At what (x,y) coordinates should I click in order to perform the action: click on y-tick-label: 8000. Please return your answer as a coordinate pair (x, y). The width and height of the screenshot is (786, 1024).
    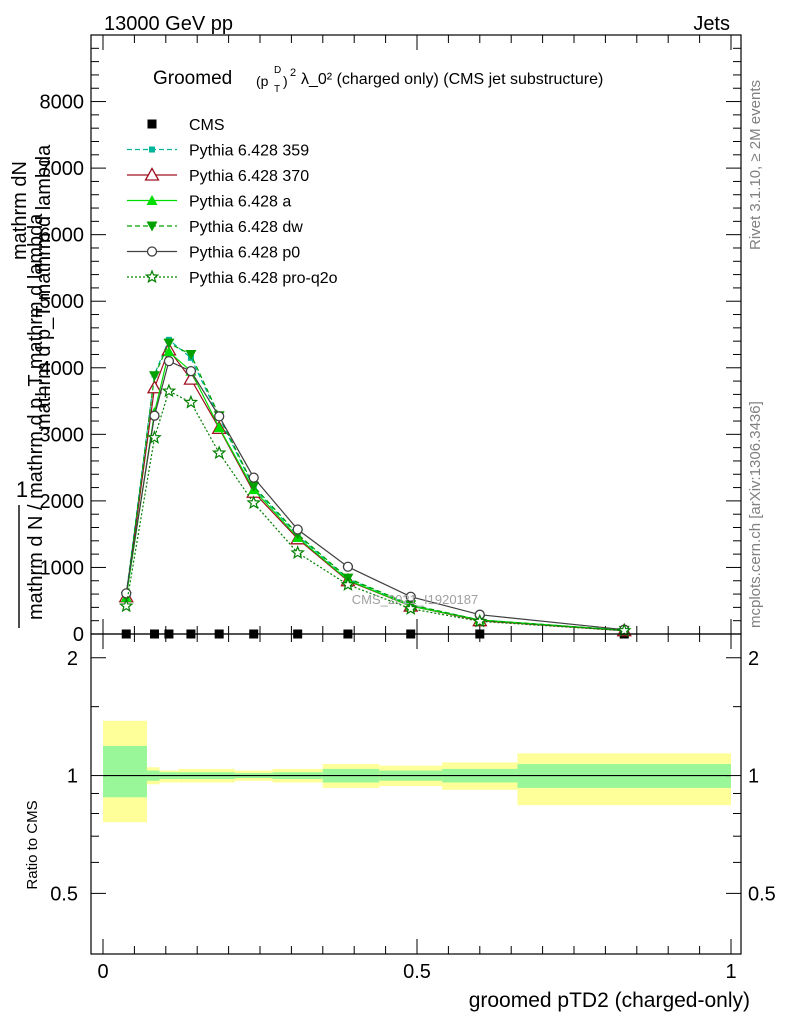
    Looking at the image, I should click on (62, 103).